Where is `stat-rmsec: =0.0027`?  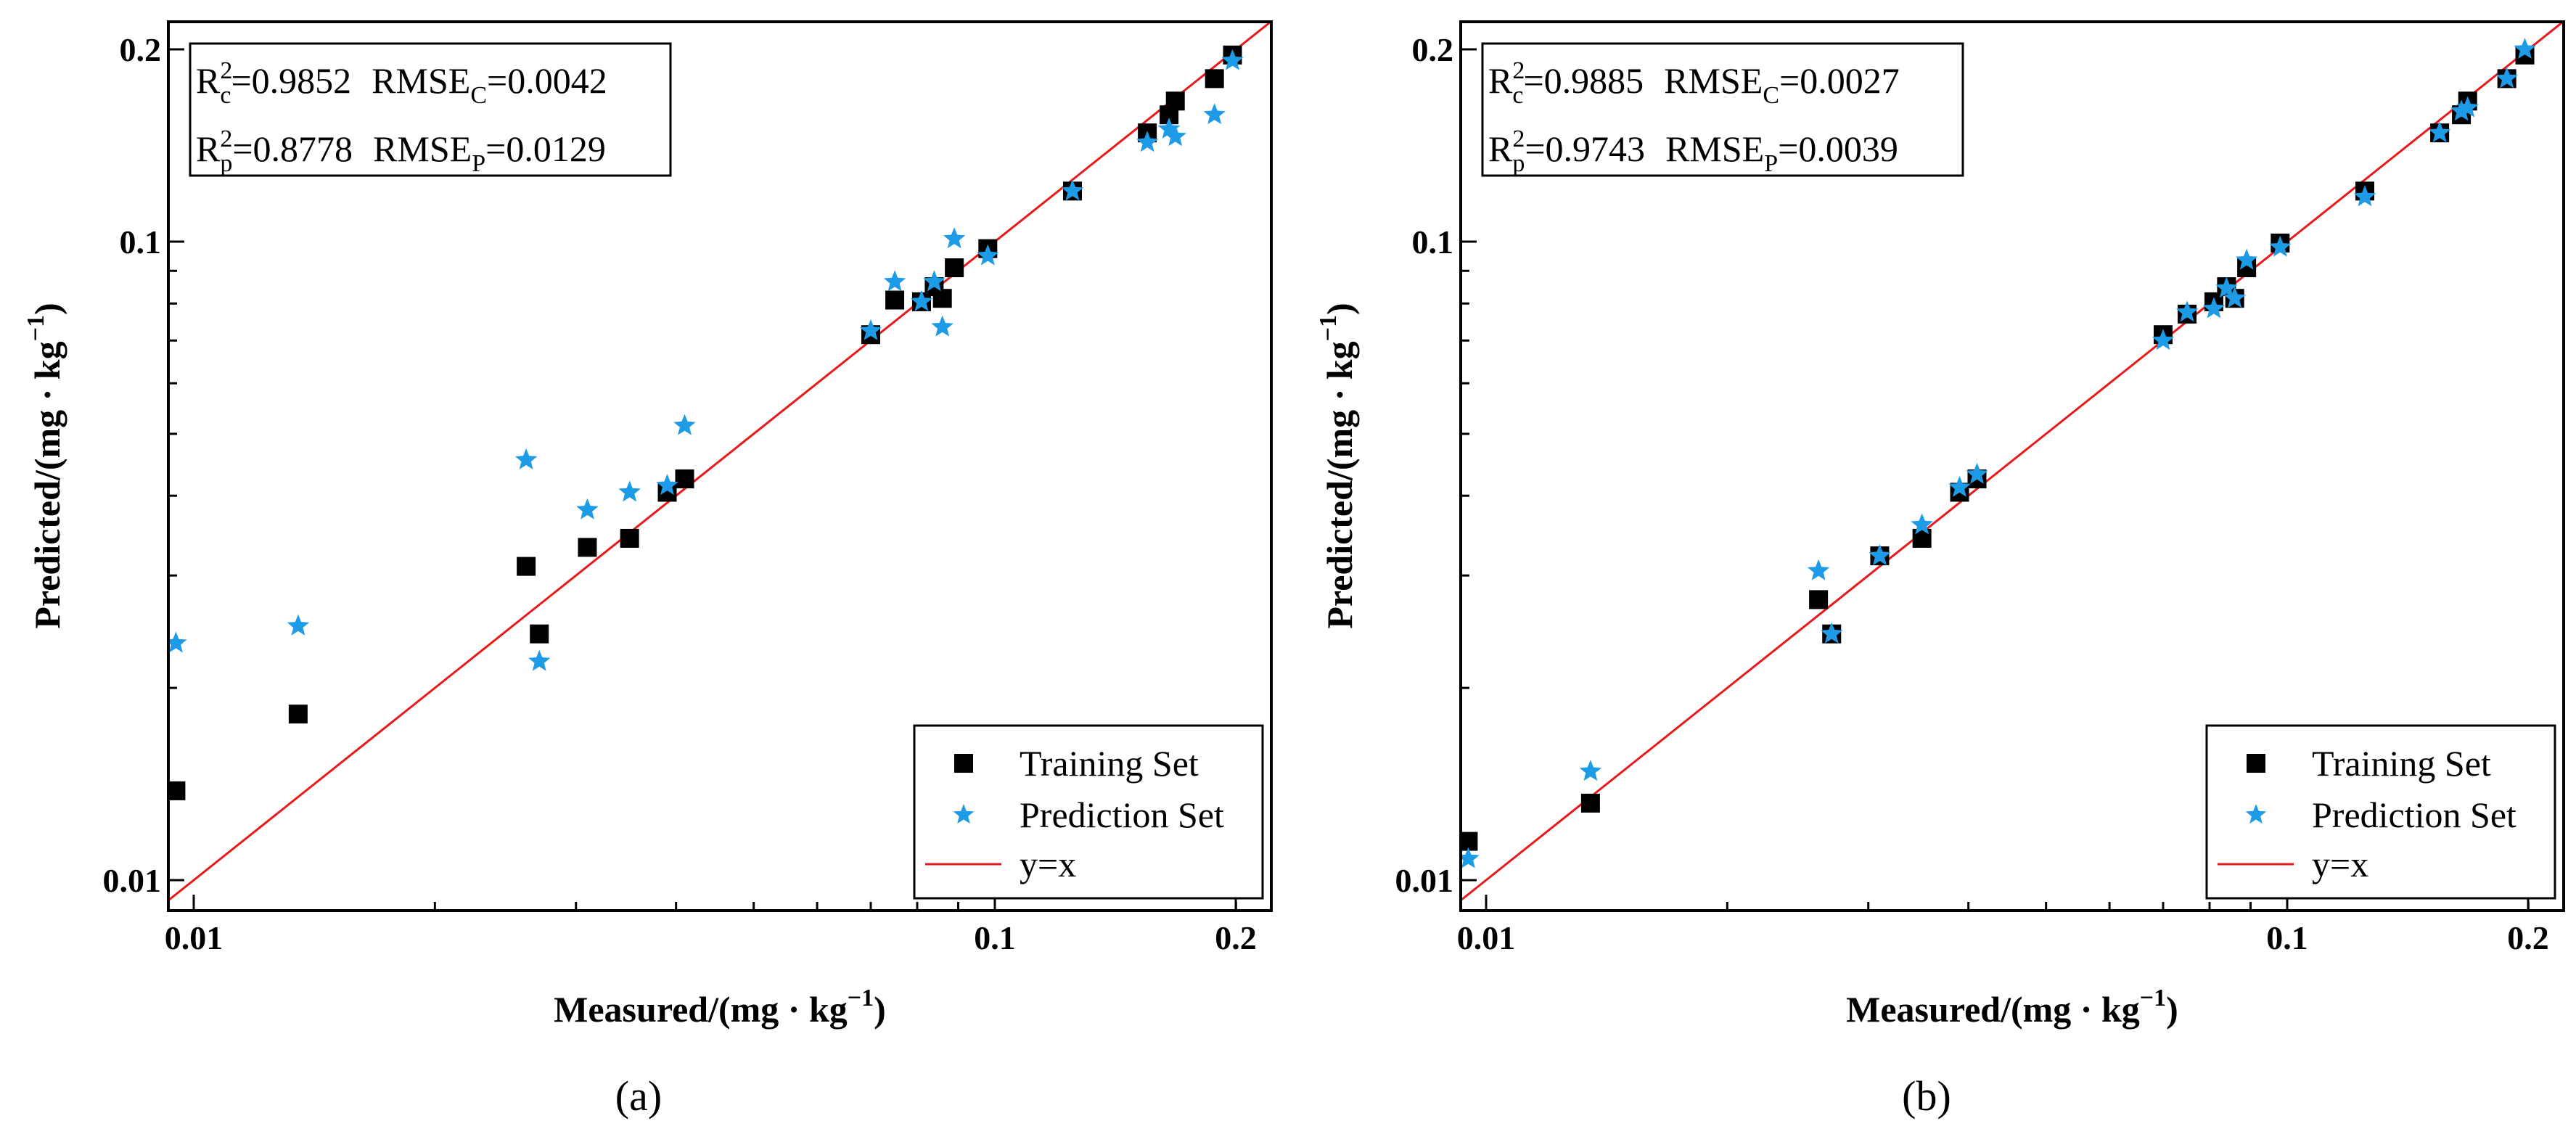 stat-rmsec: =0.0027 is located at coordinates (1839, 80).